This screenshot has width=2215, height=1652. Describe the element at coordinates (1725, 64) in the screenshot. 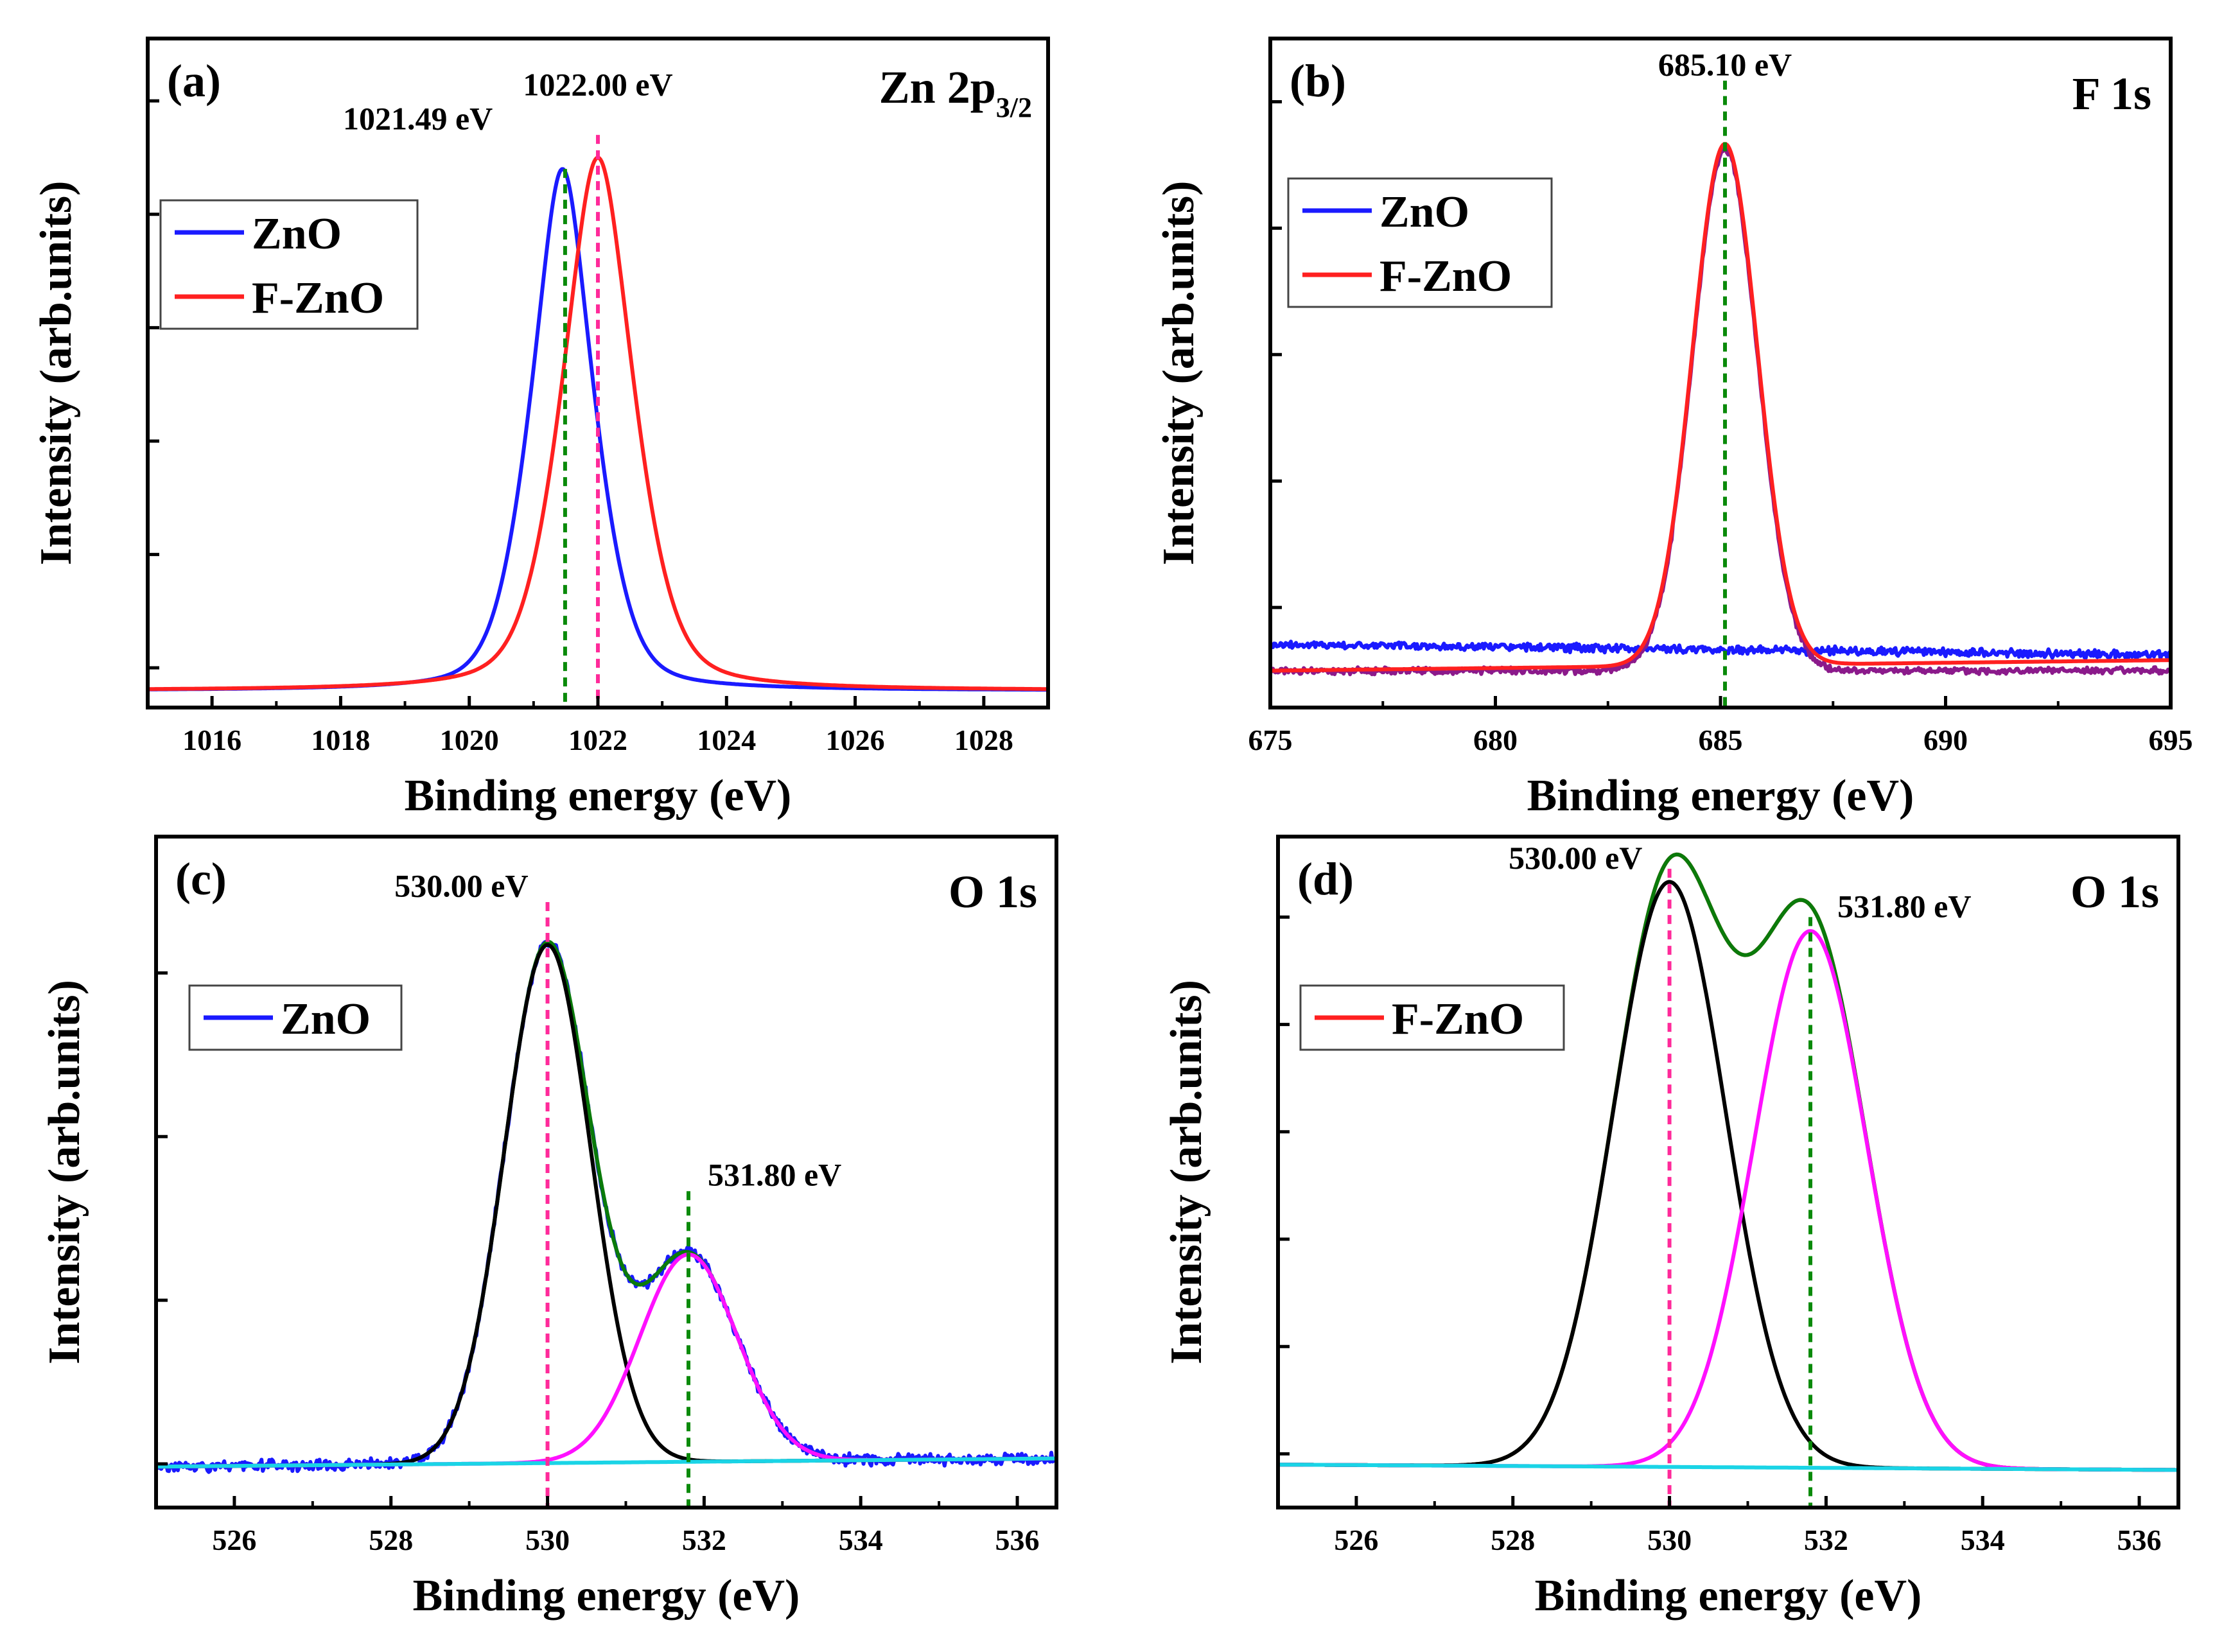

I see `peak-annotation: 685.10 eV` at that location.